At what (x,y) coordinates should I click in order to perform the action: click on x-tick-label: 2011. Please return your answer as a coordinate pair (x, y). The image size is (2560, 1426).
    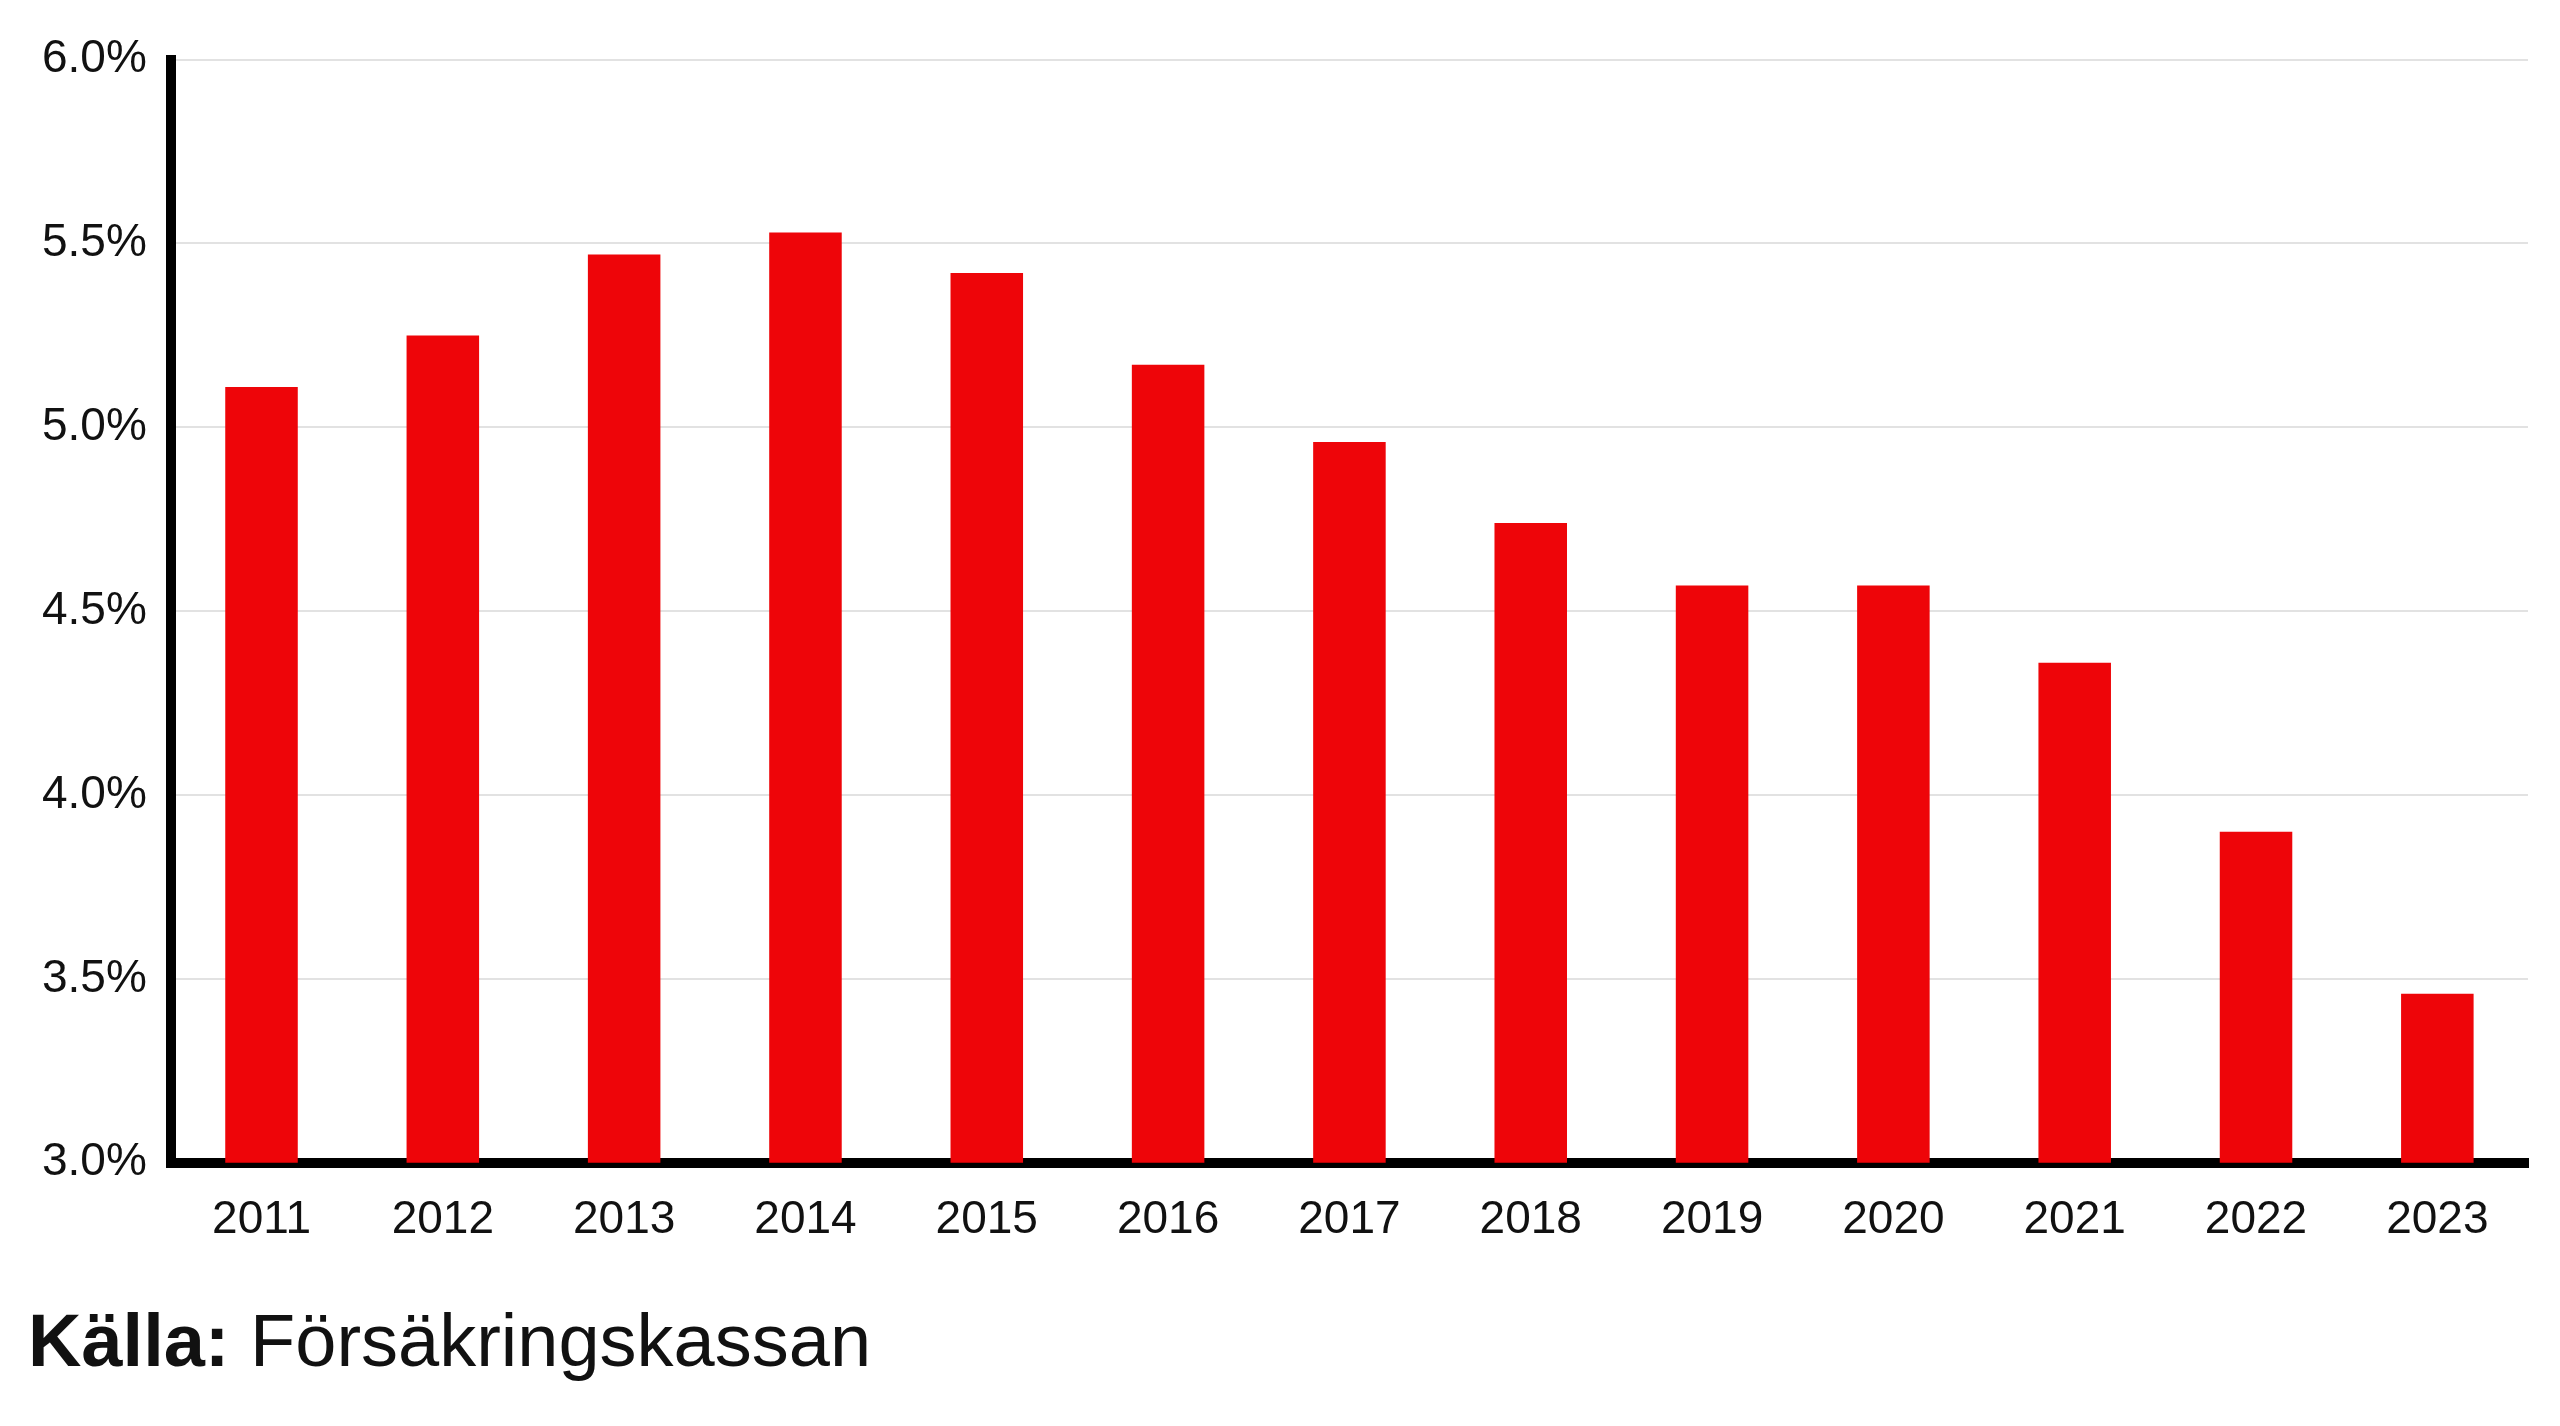
    Looking at the image, I should click on (261, 1217).